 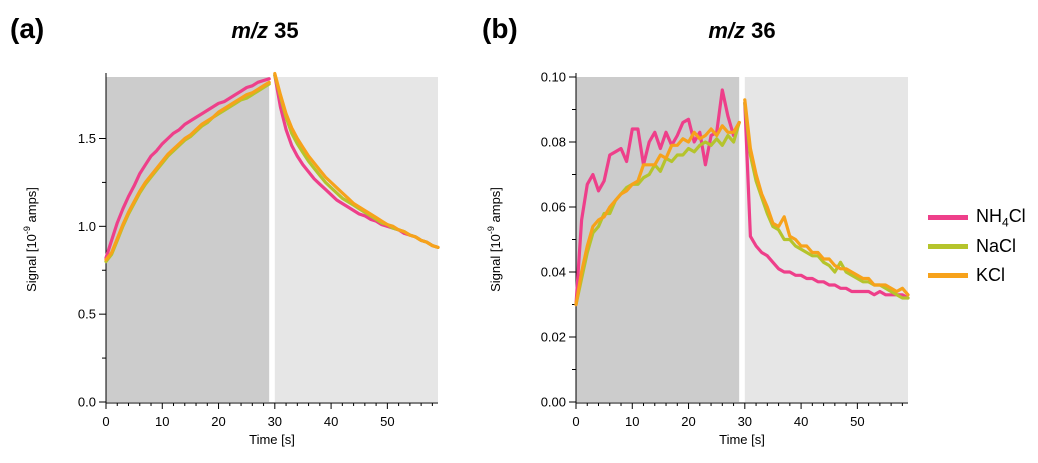 I want to click on legend-item-kcl: KCl, so click(x=978, y=275).